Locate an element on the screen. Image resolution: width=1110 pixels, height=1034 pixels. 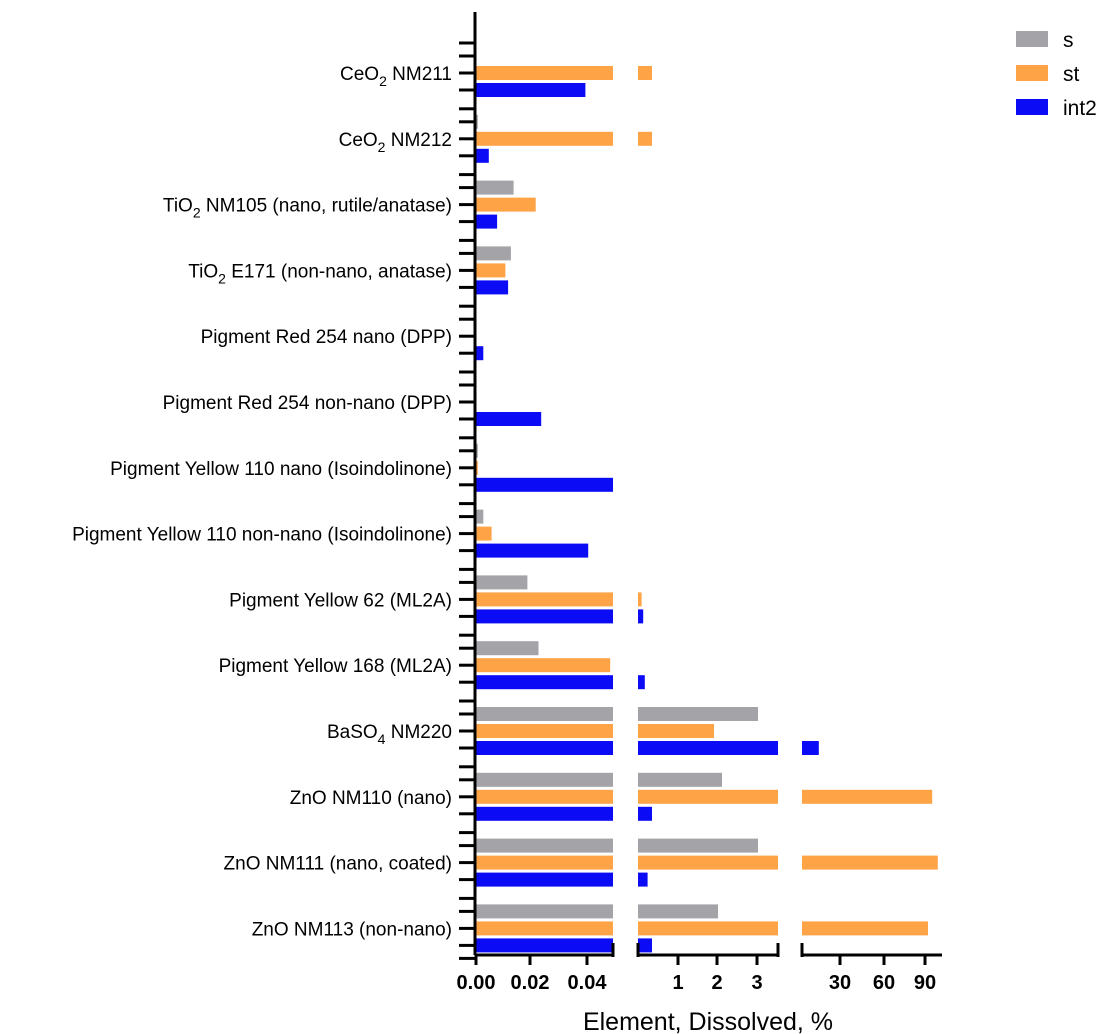
bar-s-13-seg1 is located at coordinates (678, 911).